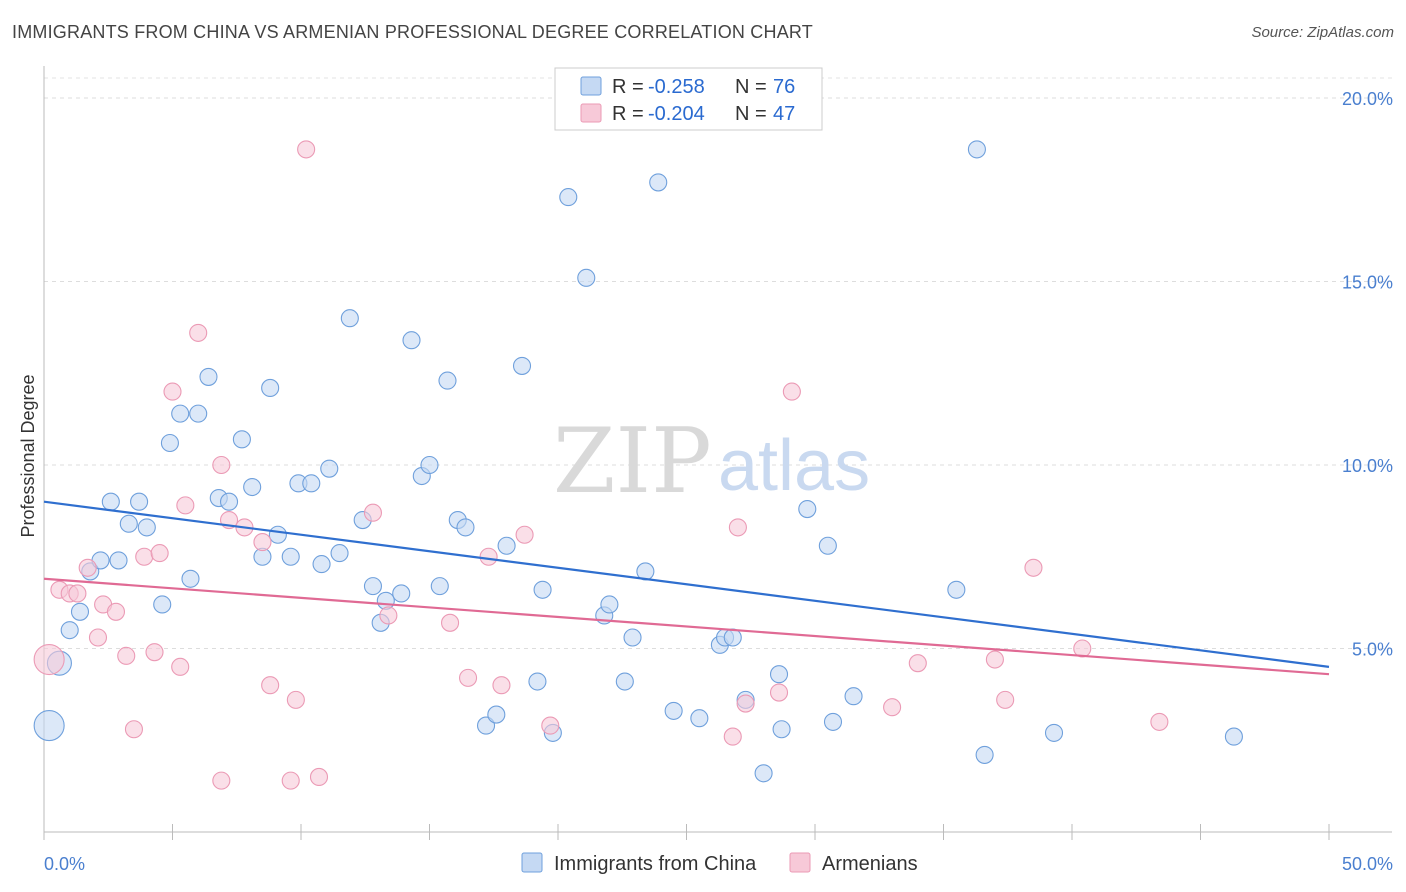  What do you see at coordinates (655, 864) in the screenshot?
I see `series-legend-label-china: Immigrants from China` at bounding box center [655, 864].